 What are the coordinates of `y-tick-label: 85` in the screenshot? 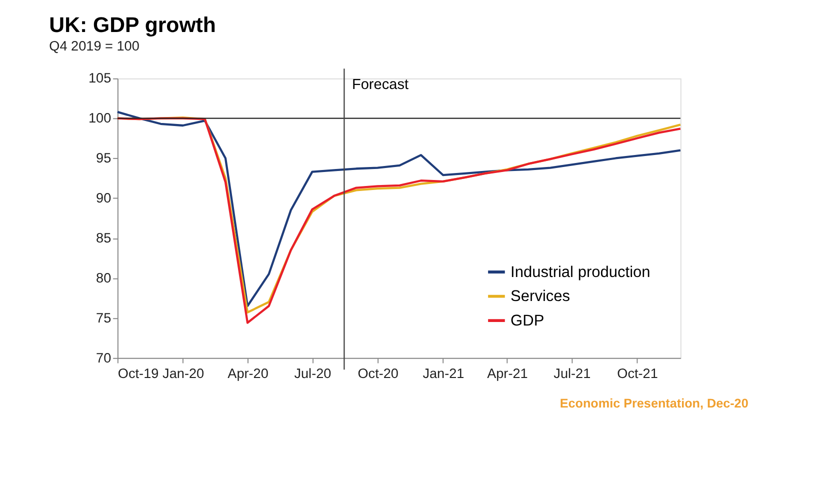 It's located at (104, 238).